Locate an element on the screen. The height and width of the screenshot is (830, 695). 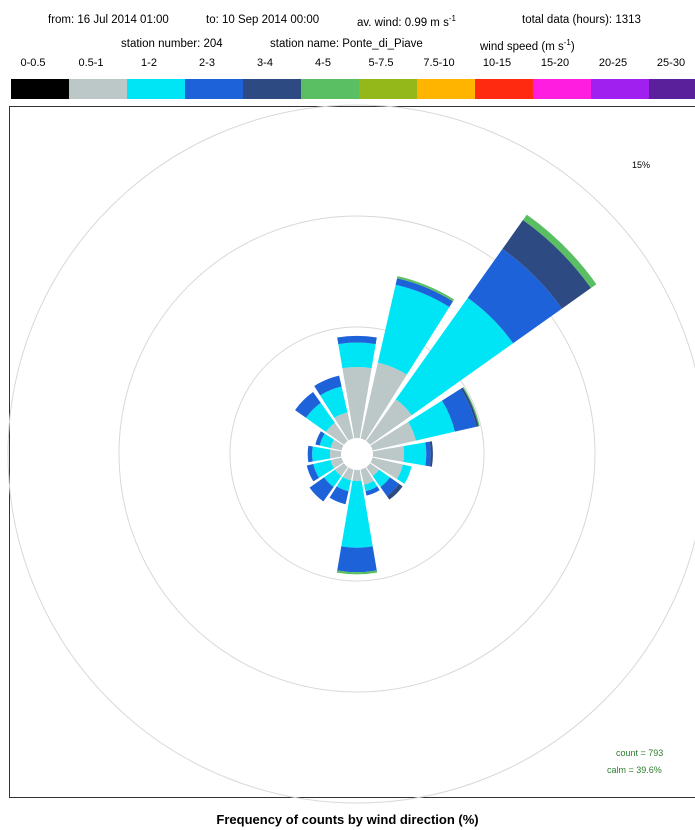
calm-circle is located at coordinates (357, 454).